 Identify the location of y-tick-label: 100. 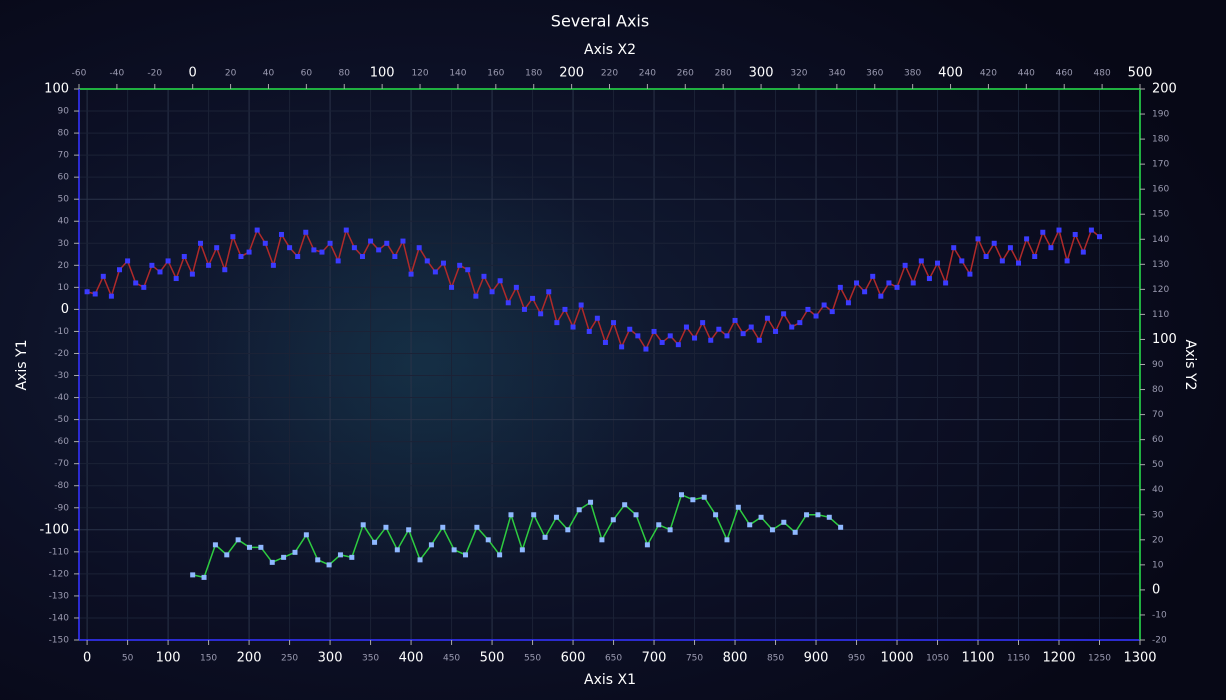
(56, 89).